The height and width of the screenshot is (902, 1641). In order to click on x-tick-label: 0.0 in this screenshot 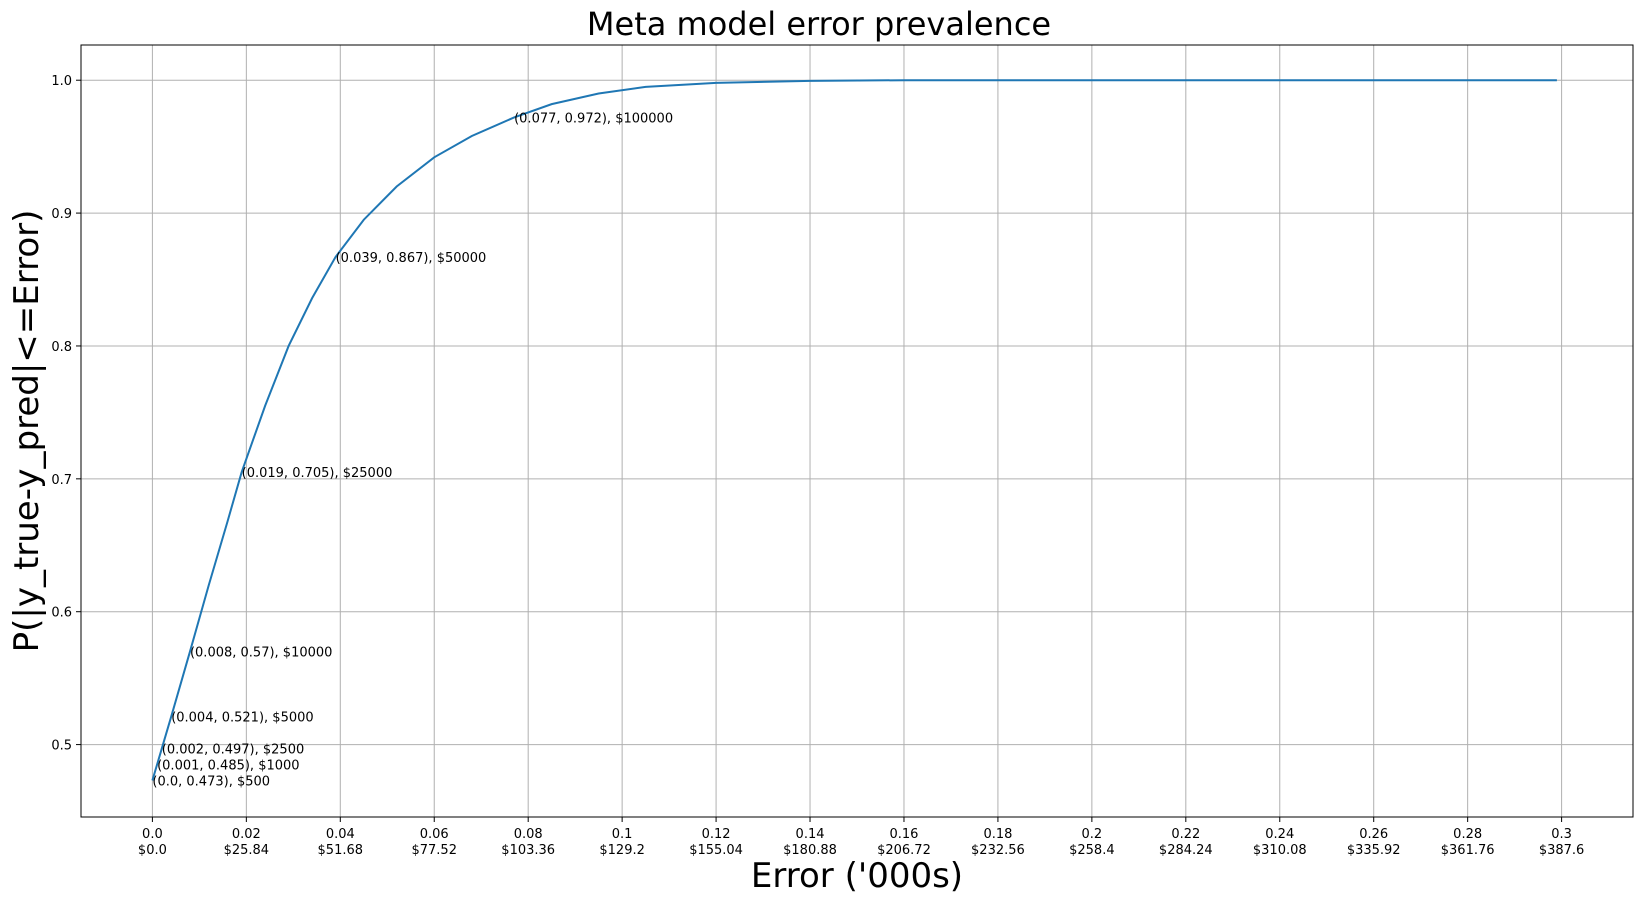, I will do `click(152, 834)`.